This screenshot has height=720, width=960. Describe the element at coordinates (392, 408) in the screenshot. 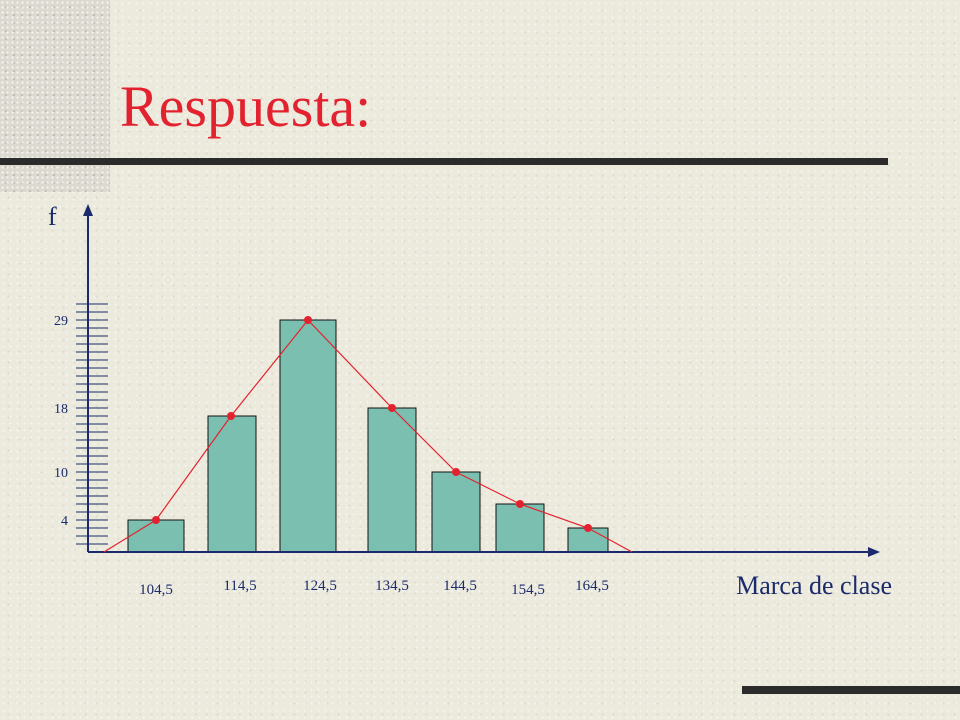

I see `polygon-point-134,5` at that location.